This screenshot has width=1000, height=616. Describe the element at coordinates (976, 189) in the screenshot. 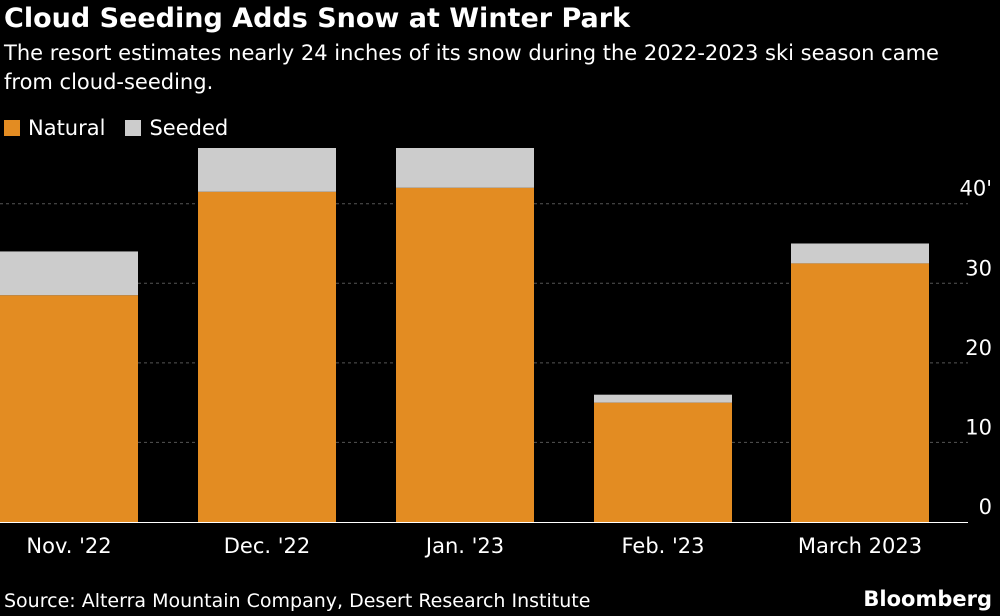

I see `y-tick-label: 40'` at that location.